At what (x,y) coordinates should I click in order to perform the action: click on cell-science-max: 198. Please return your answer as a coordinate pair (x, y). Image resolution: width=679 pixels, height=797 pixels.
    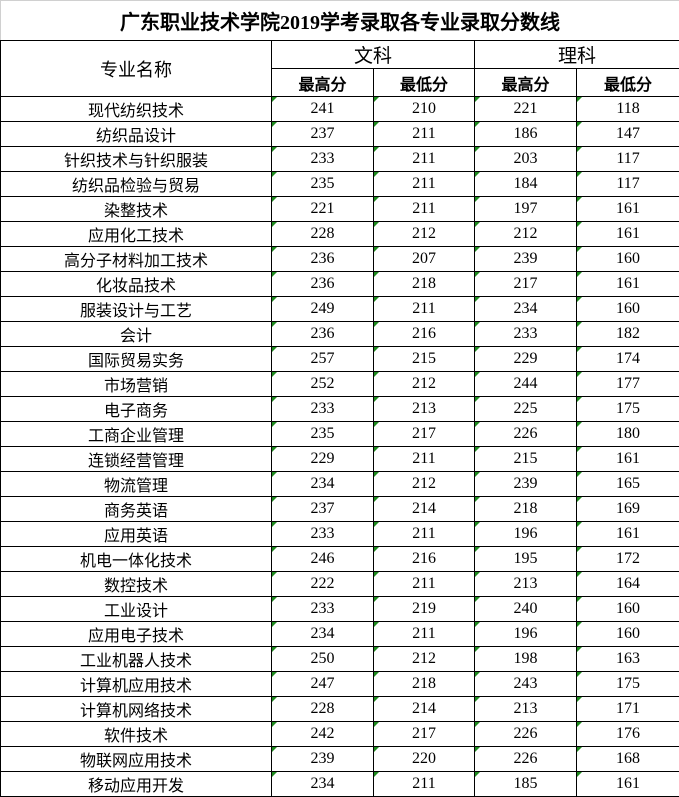
    Looking at the image, I should click on (525, 659).